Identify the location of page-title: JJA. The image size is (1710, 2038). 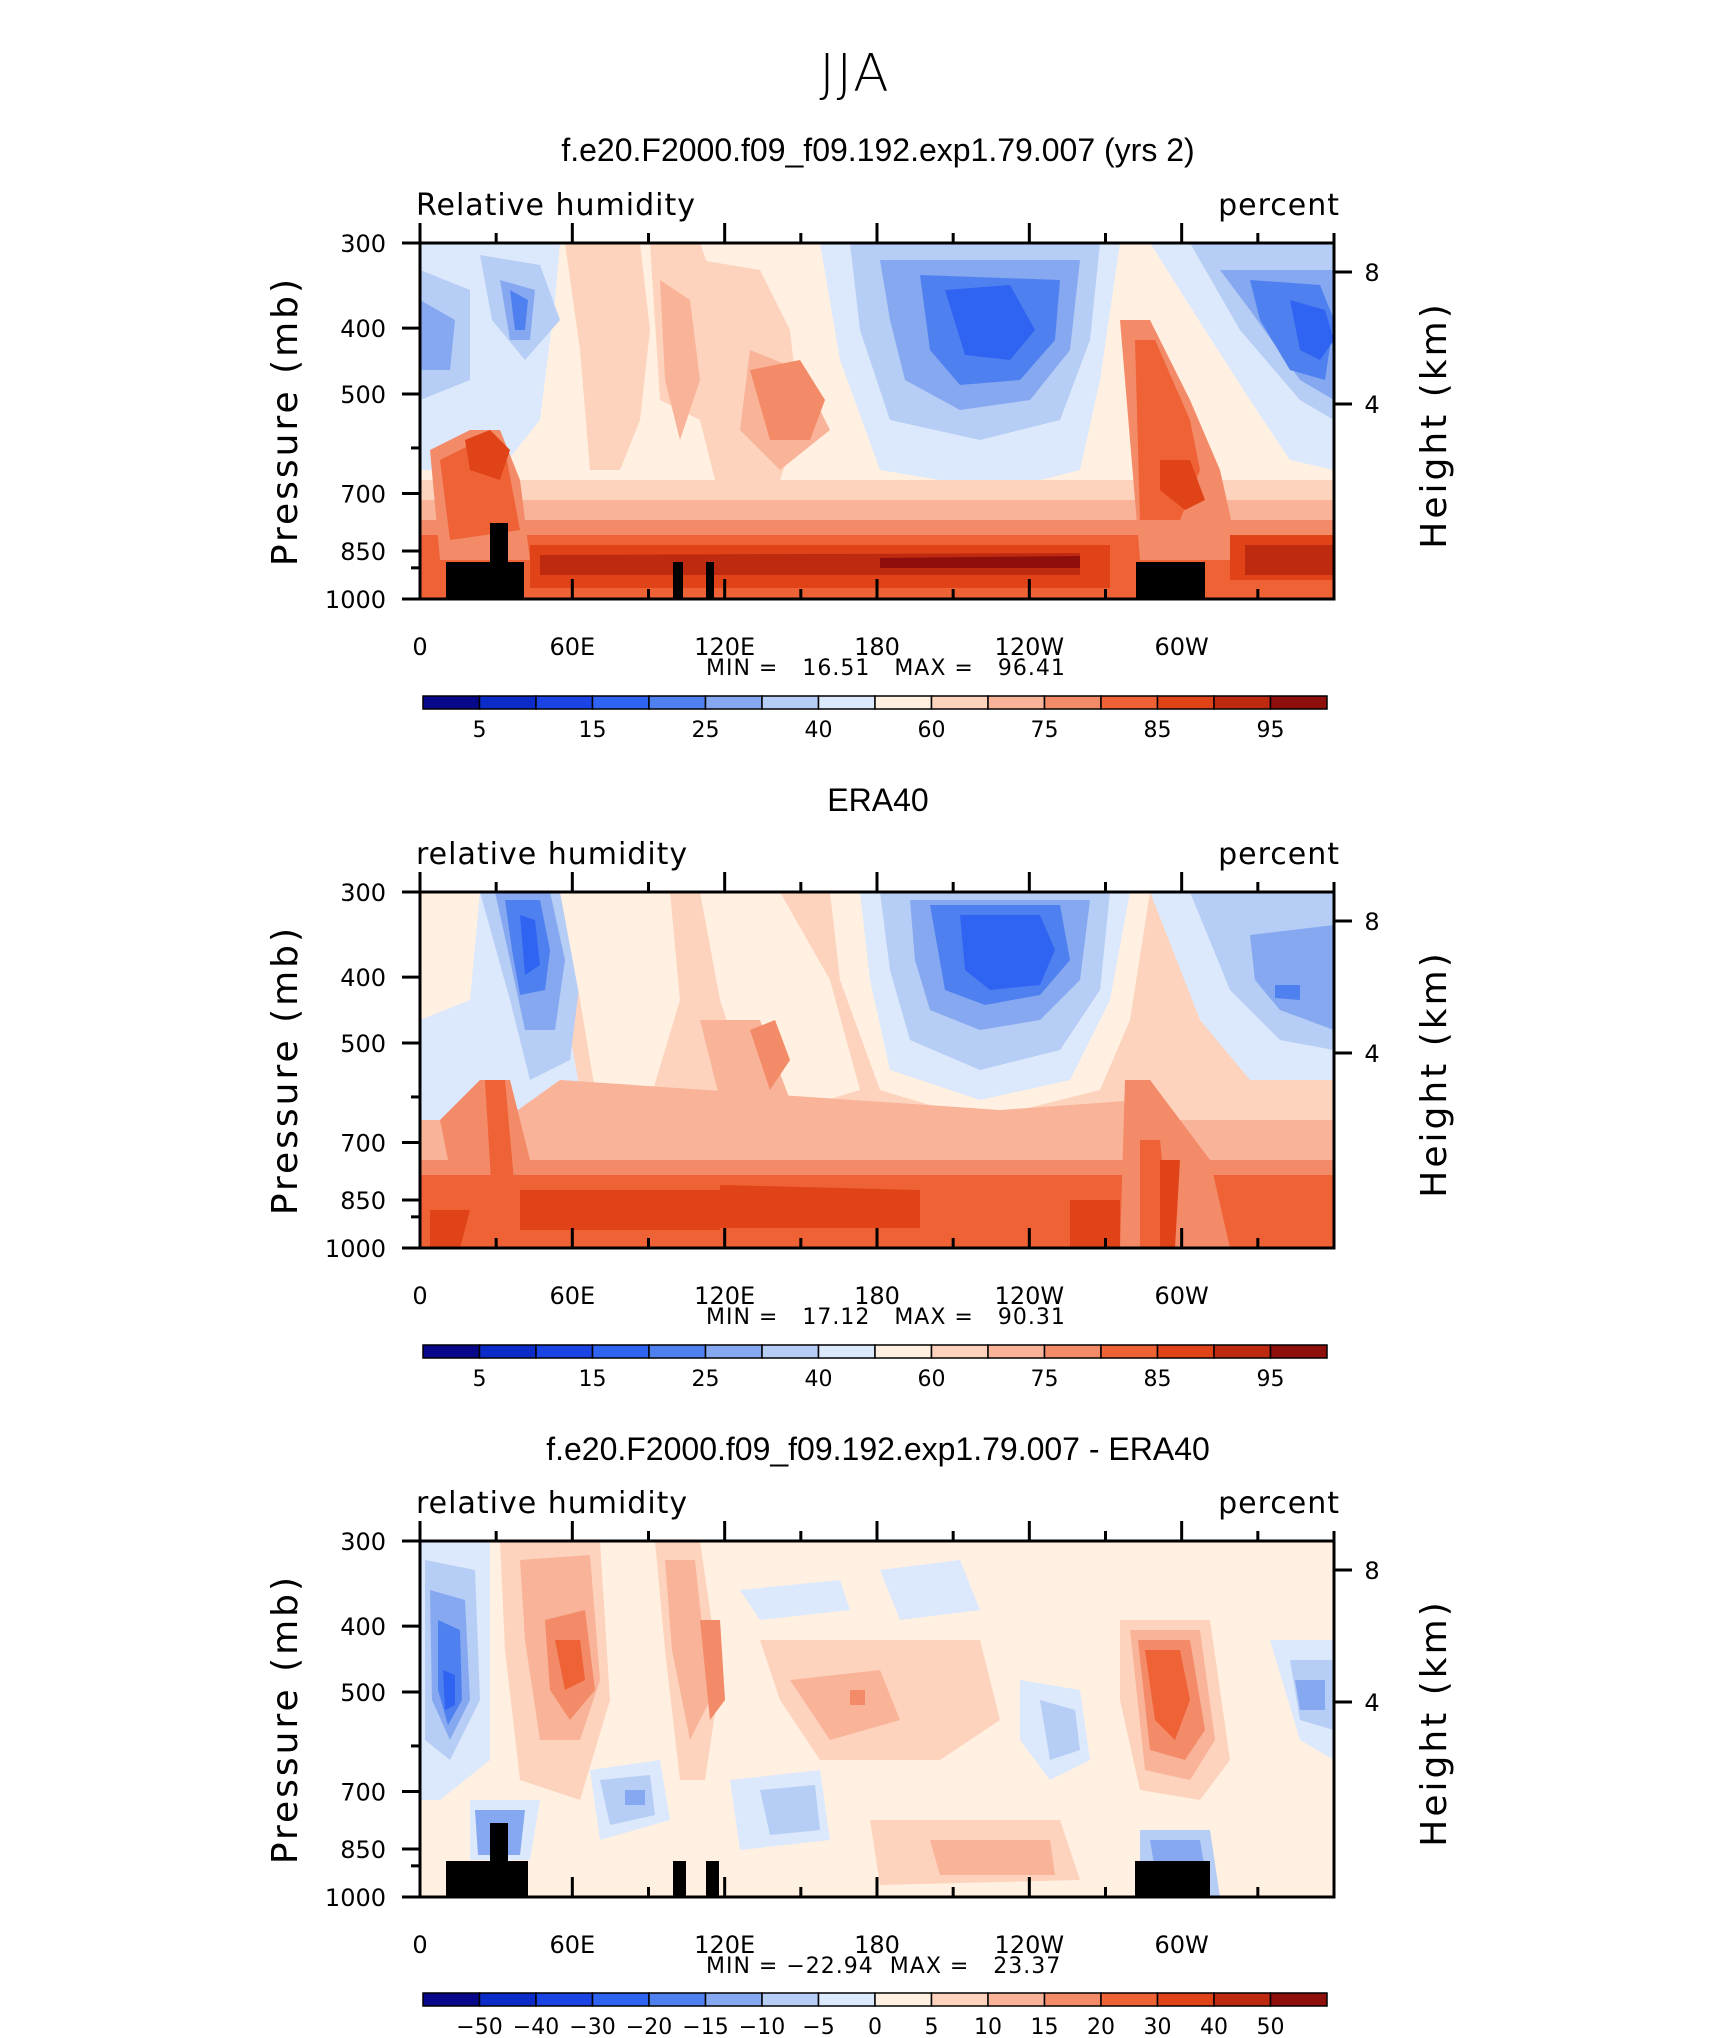
(855, 74).